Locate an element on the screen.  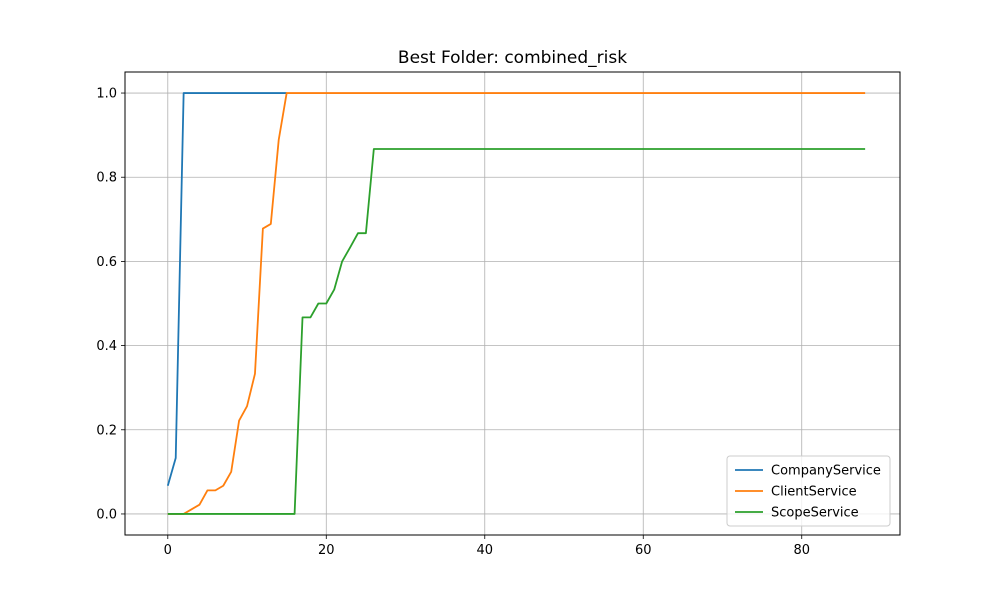
y-tick-label: 0.6 is located at coordinates (106, 262).